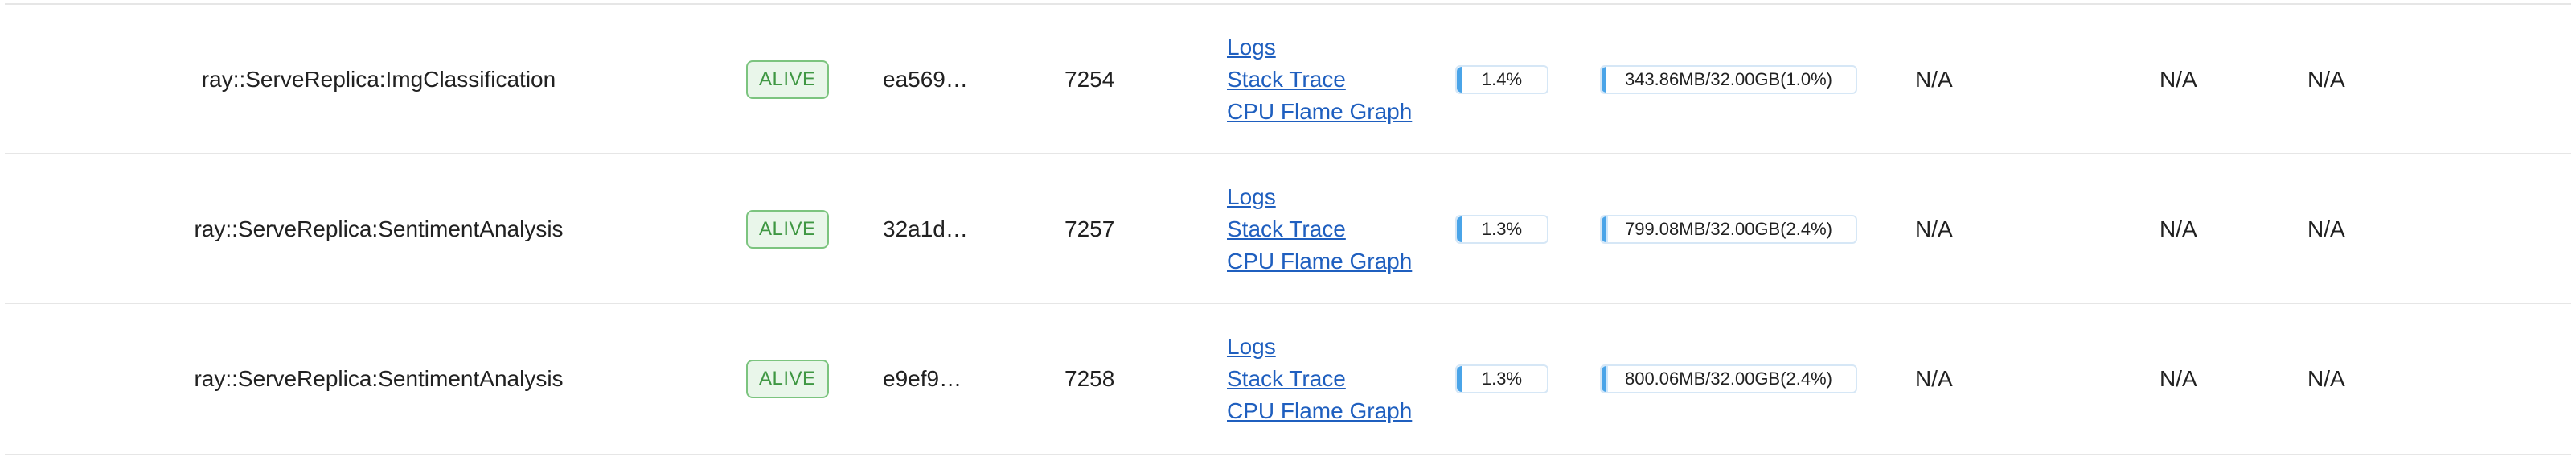 This screenshot has height=457, width=2576. I want to click on memory-usage-bar: 343.86MB/32.00GB(1.0%), so click(1728, 79).